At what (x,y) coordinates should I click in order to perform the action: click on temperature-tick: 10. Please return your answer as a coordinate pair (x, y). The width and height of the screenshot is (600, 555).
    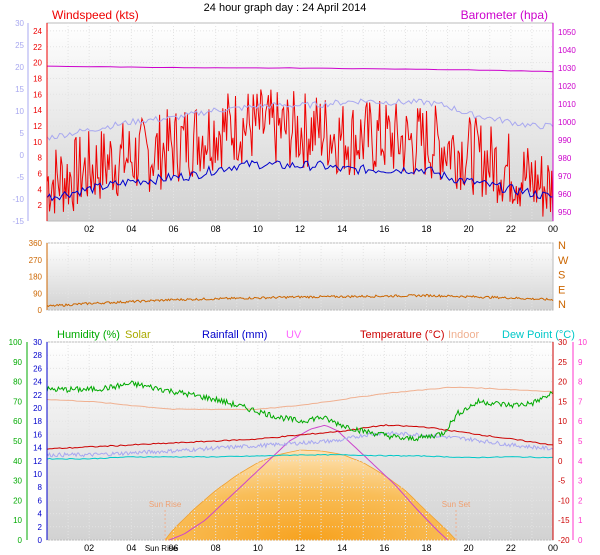
    Looking at the image, I should click on (562, 421).